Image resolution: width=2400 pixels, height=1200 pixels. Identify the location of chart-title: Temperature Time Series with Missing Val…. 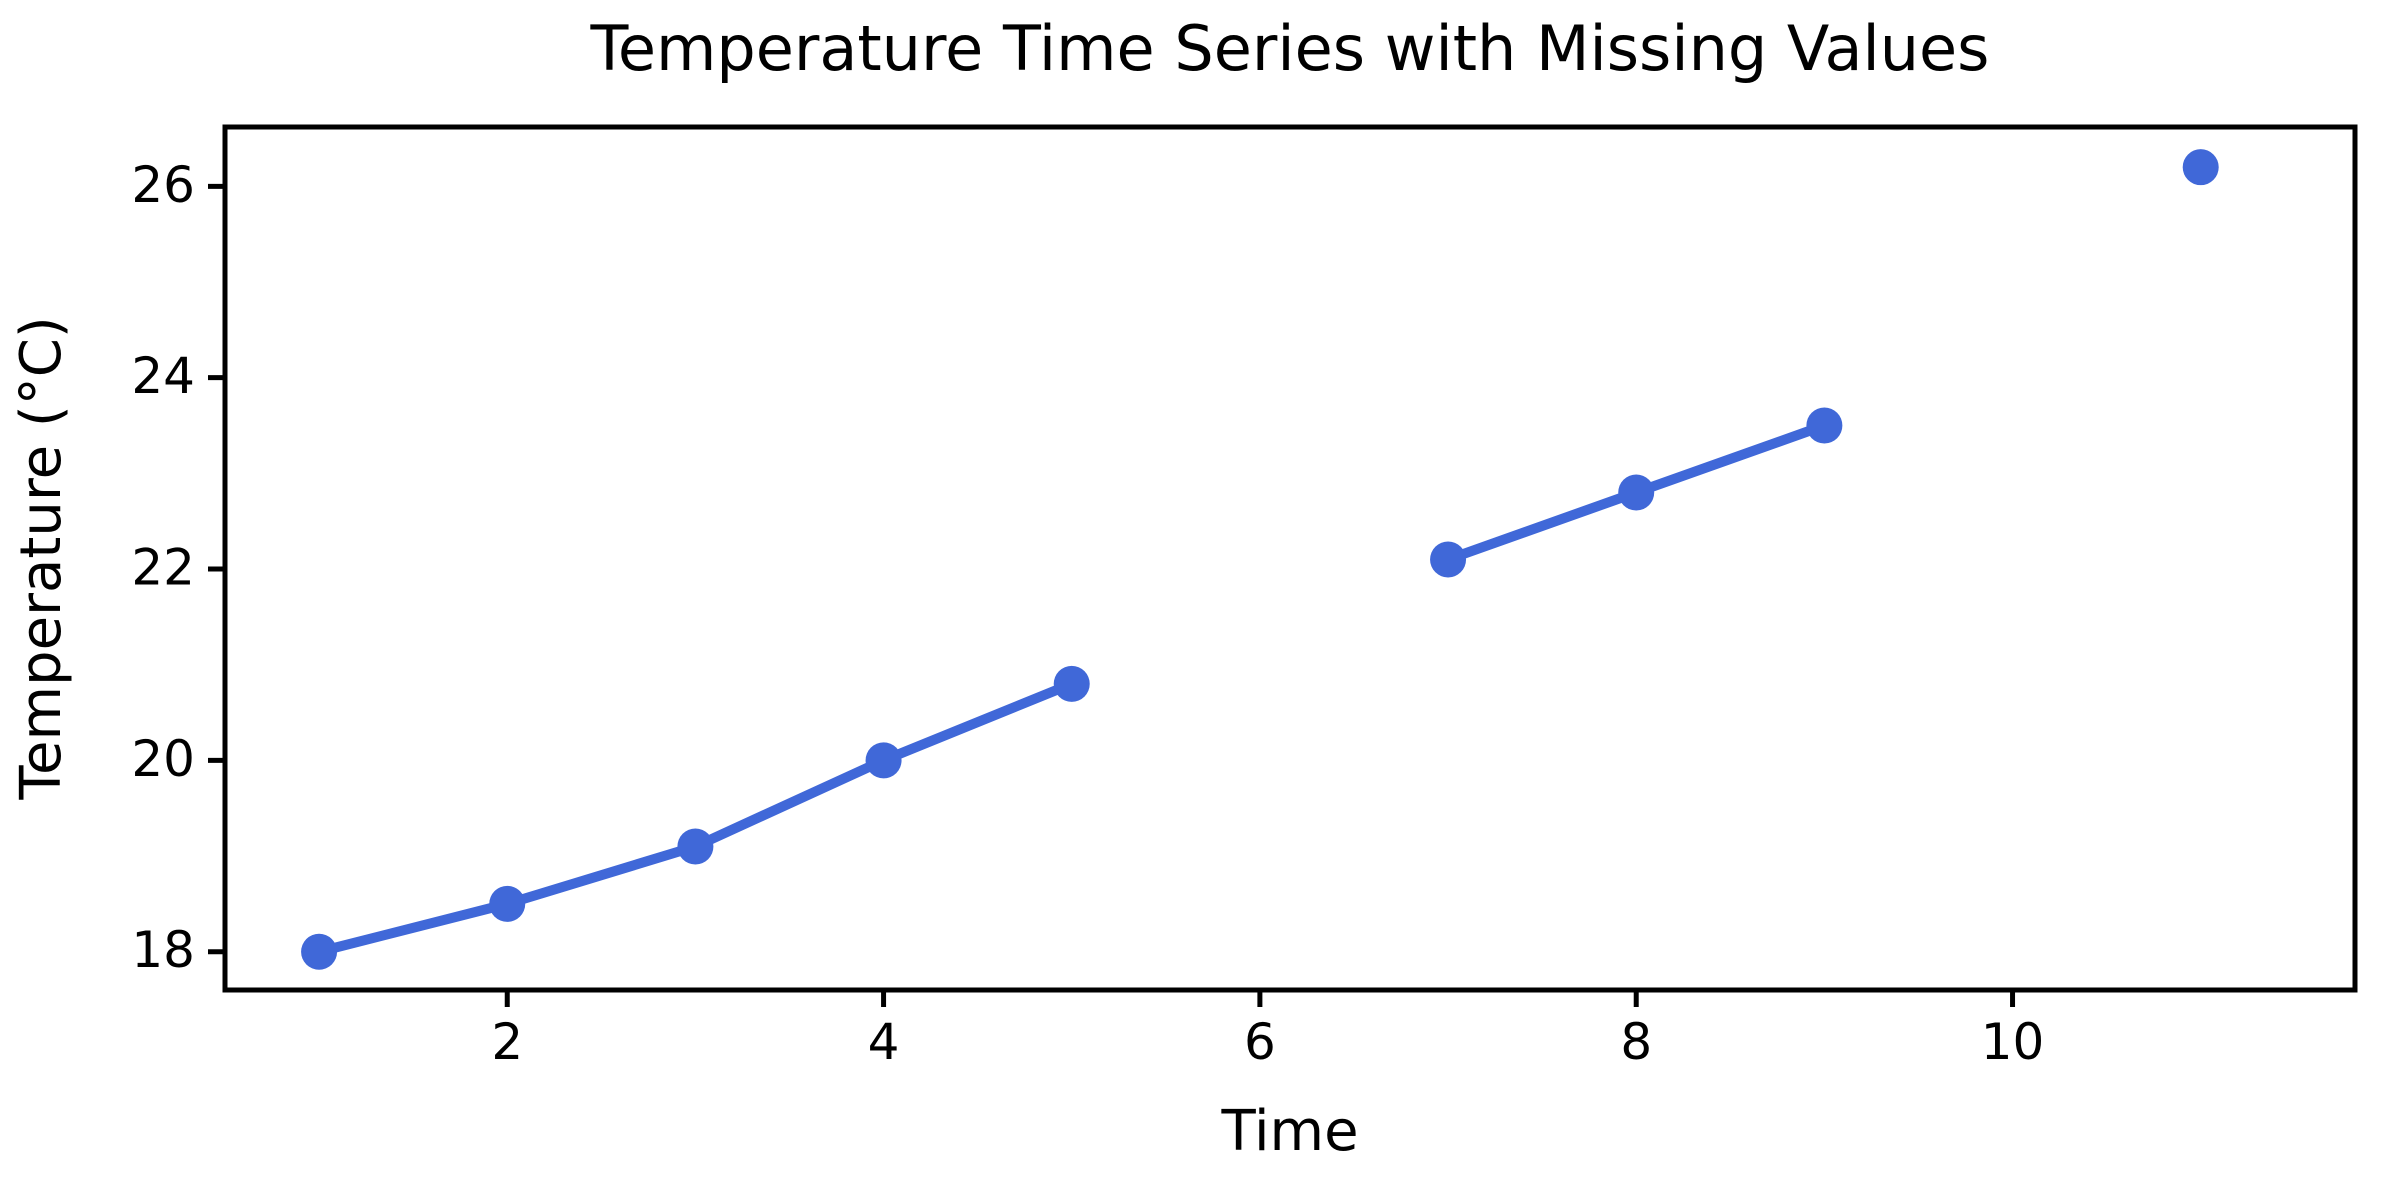
(1290, 48).